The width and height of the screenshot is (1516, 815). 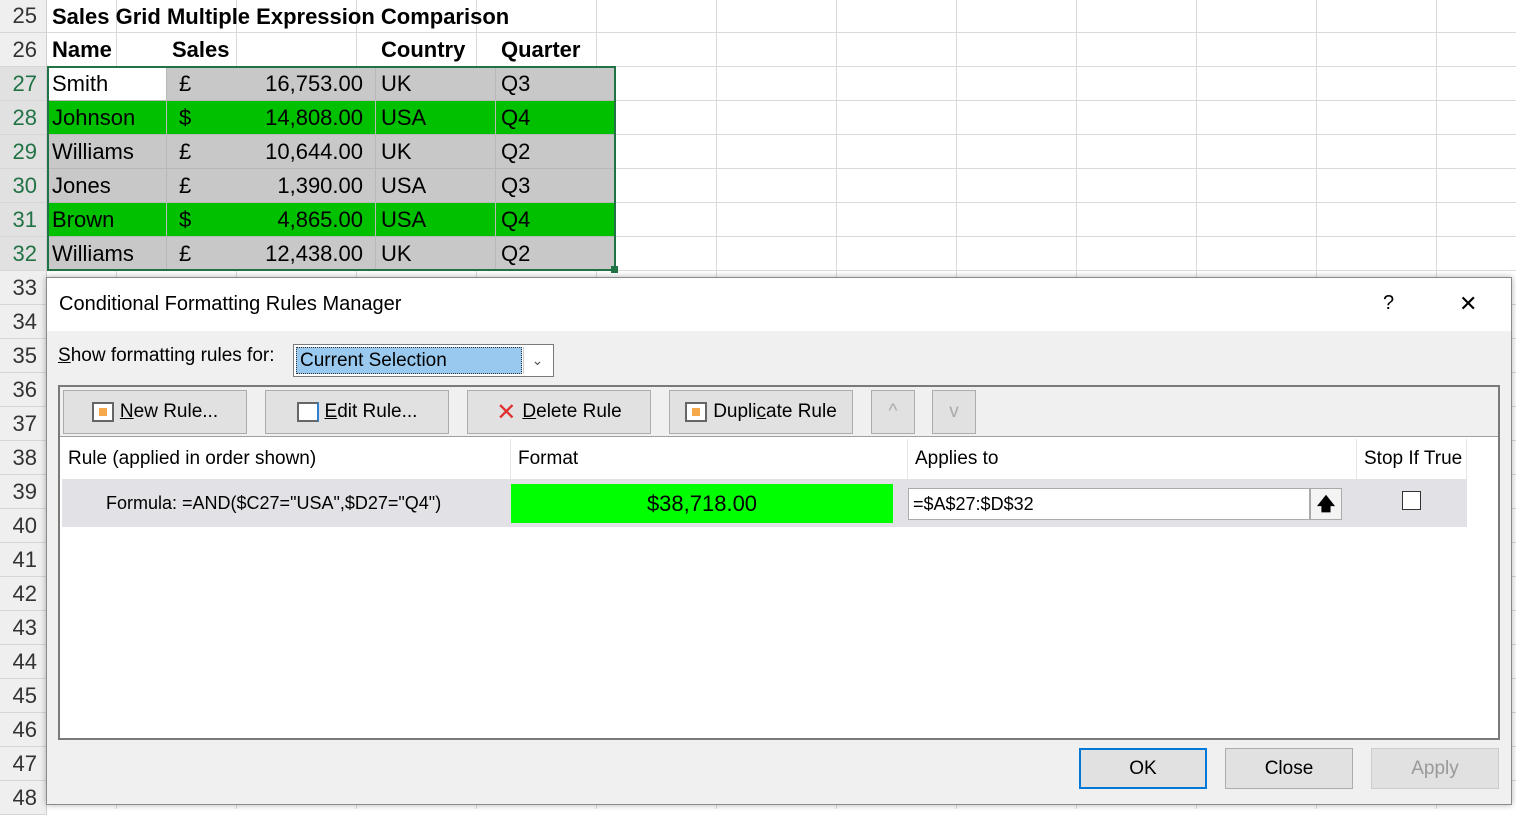 What do you see at coordinates (271, 254) in the screenshot?
I see `sales-cell: 12,438.00` at bounding box center [271, 254].